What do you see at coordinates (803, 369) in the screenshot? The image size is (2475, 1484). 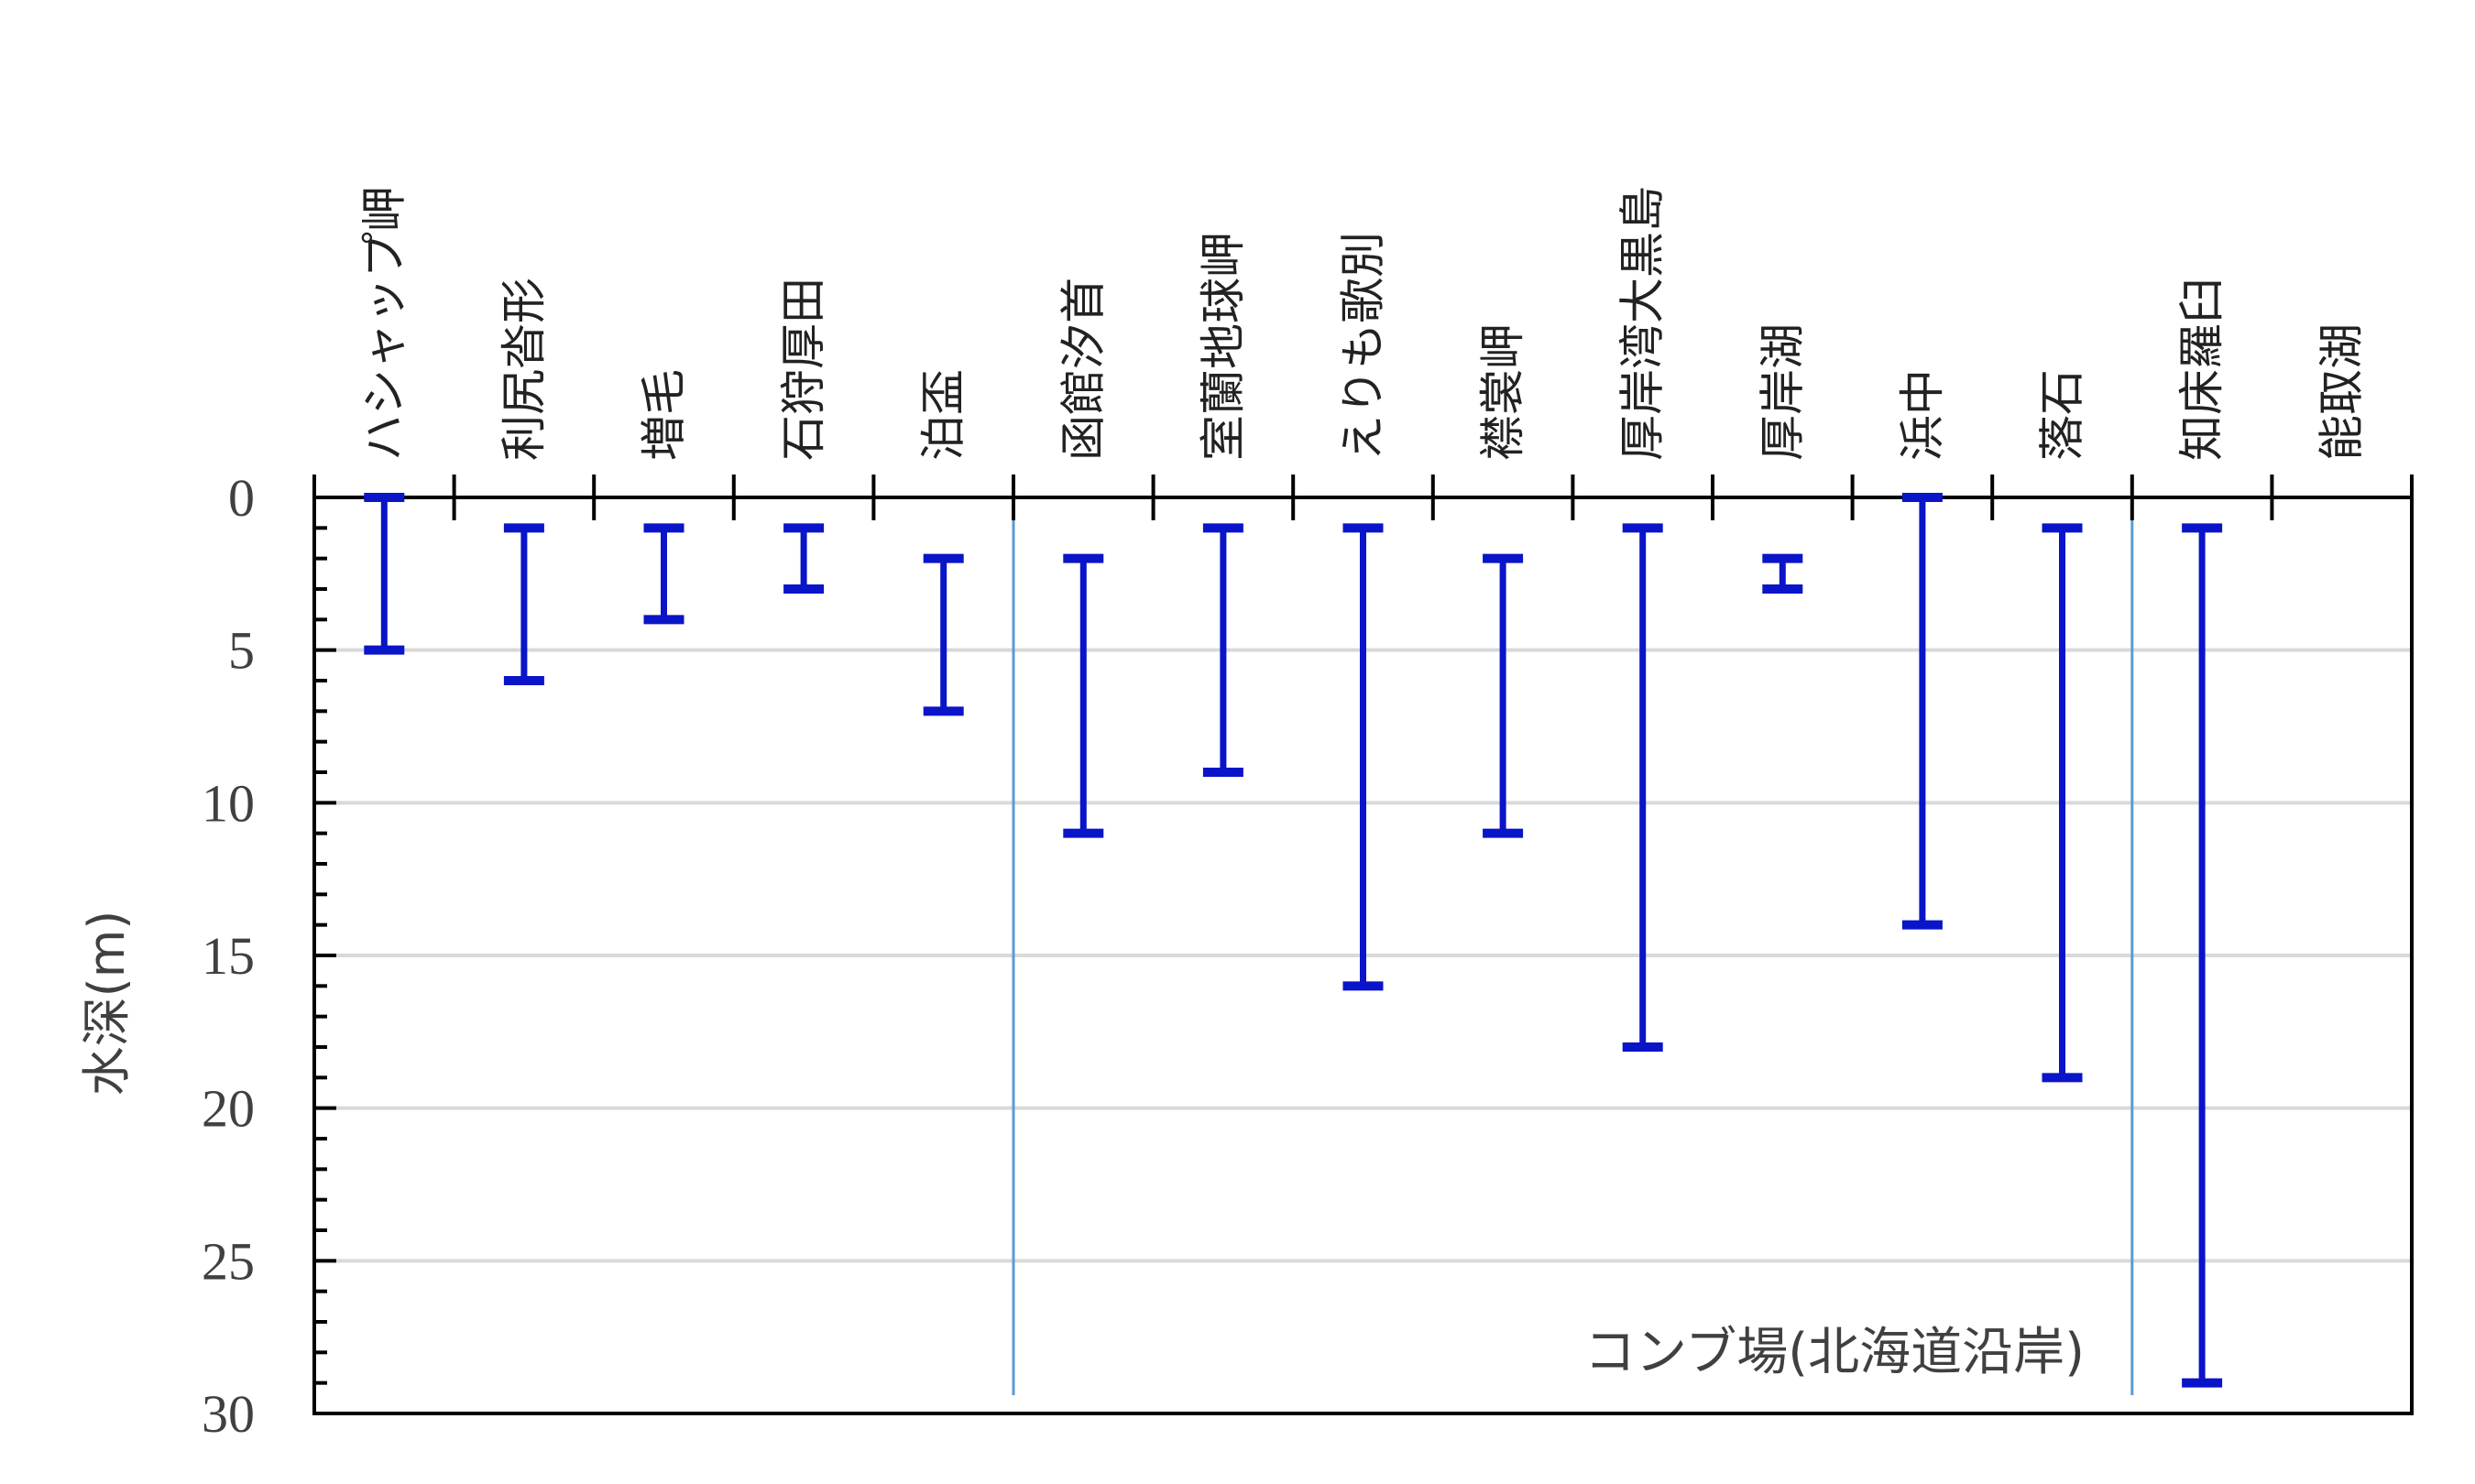 I see `category-label: 石狩厚田` at bounding box center [803, 369].